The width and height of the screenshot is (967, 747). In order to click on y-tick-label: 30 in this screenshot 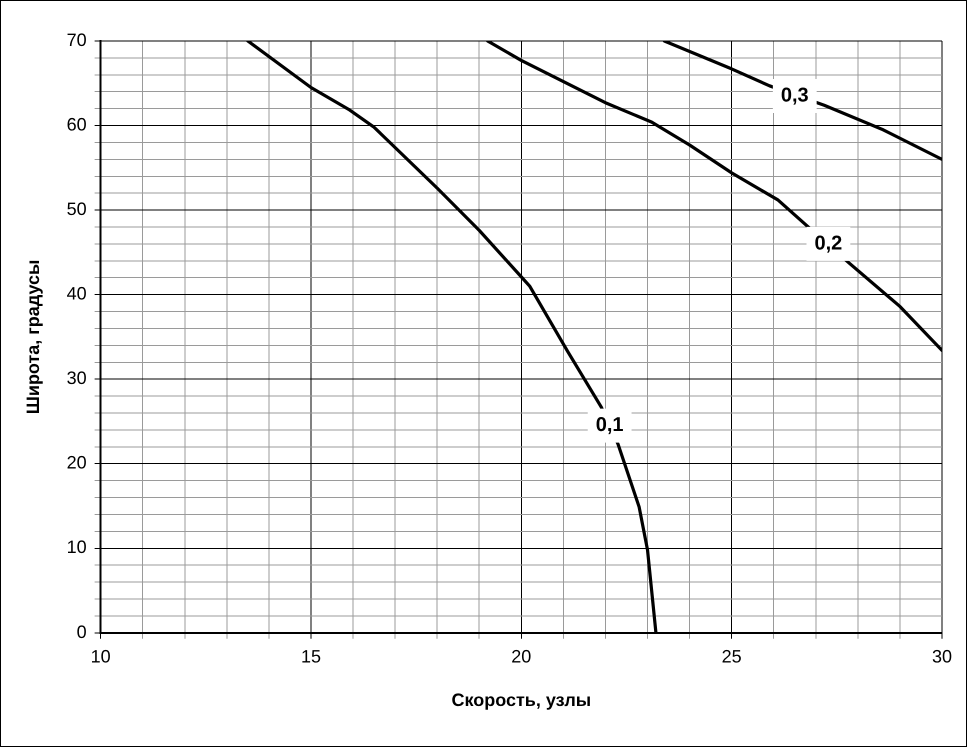, I will do `click(76, 378)`.